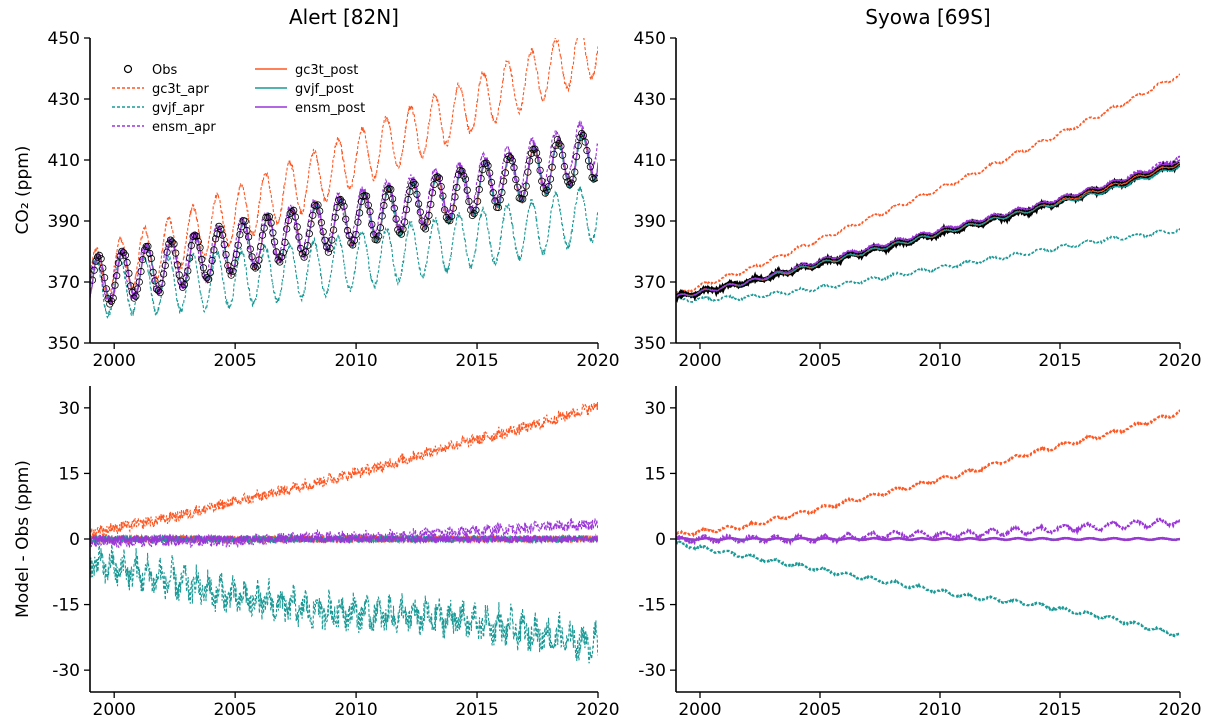 The image size is (1205, 722). What do you see at coordinates (650, 161) in the screenshot?
I see `y-tick-label: 410` at bounding box center [650, 161].